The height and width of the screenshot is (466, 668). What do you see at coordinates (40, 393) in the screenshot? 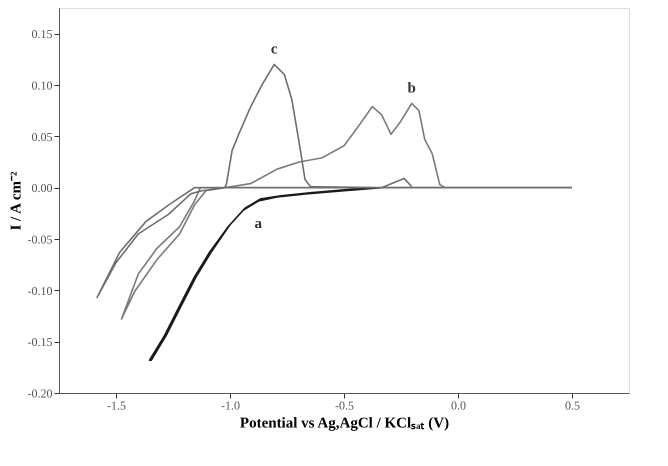
I see `y-tick-label: -0.20` at bounding box center [40, 393].